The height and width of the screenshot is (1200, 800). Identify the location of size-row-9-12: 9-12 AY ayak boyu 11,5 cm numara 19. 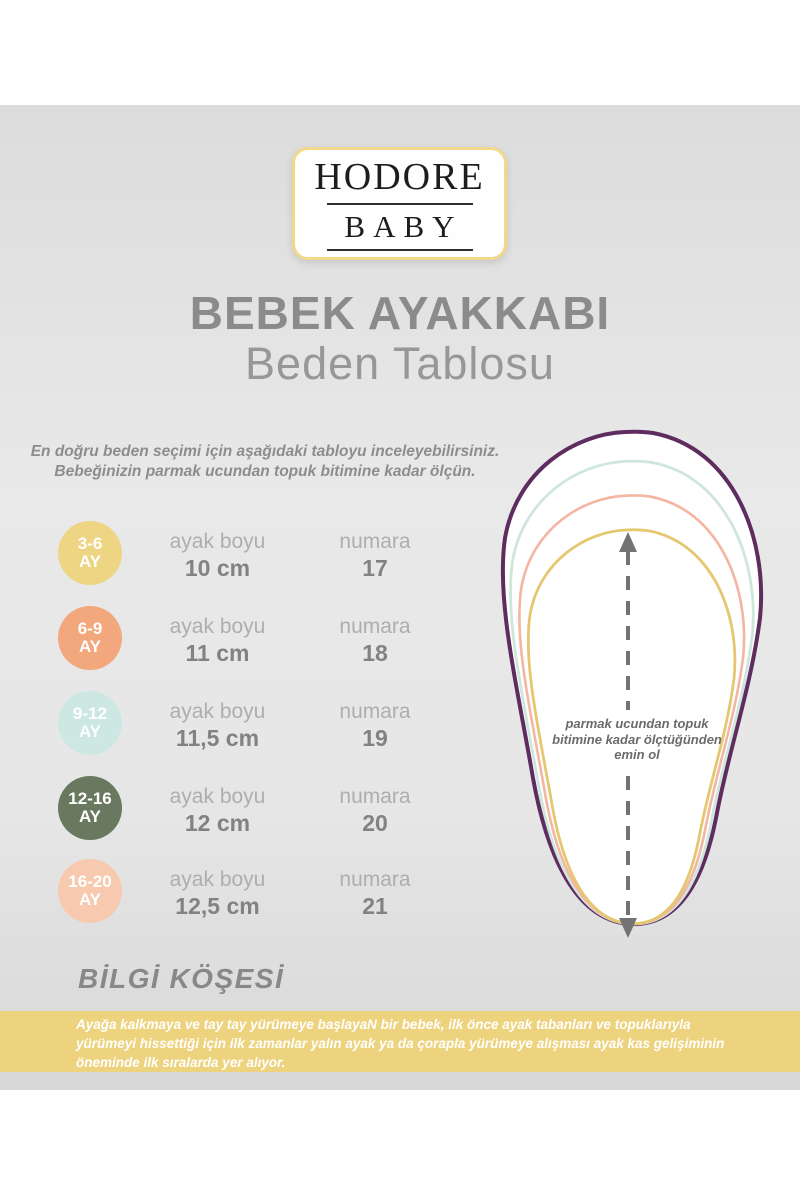
(240, 723).